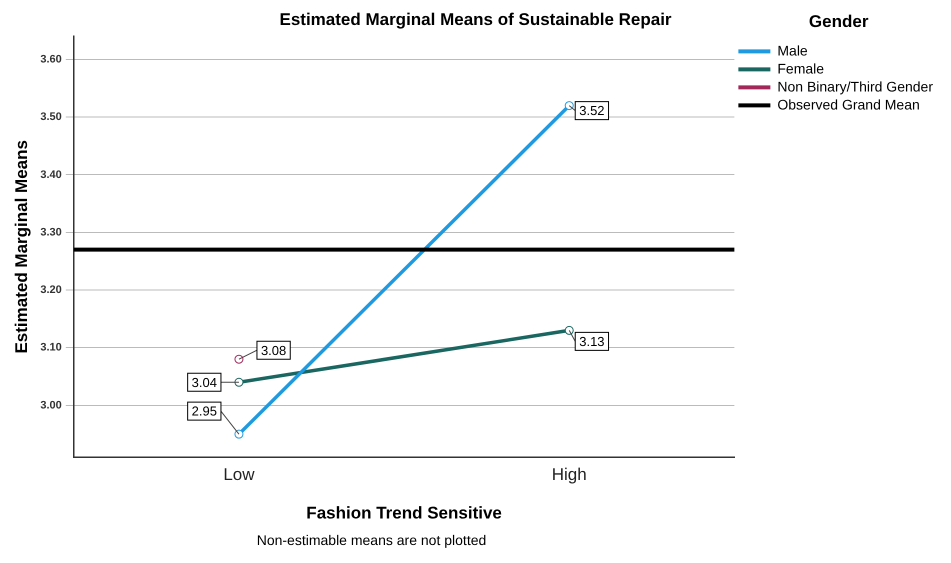 The height and width of the screenshot is (563, 951). What do you see at coordinates (51, 174) in the screenshot?
I see `y-tick-label: 3.40` at bounding box center [51, 174].